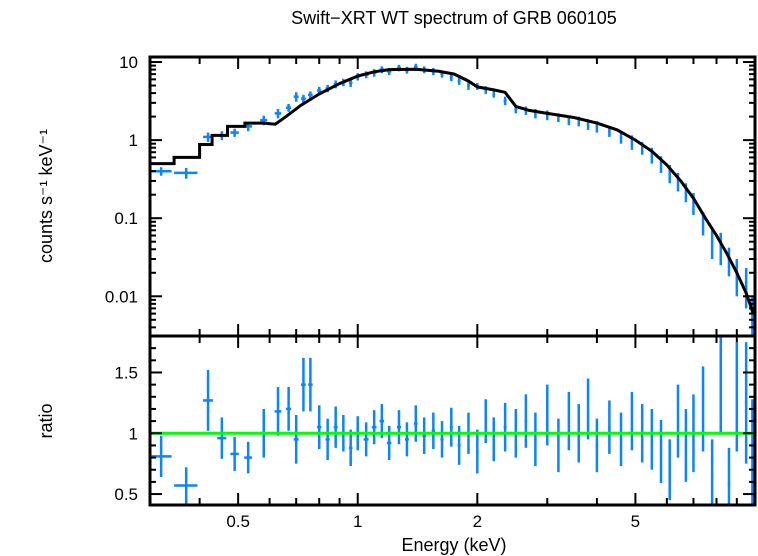  I want to click on x-axis-label: Energy (keV), so click(453, 545).